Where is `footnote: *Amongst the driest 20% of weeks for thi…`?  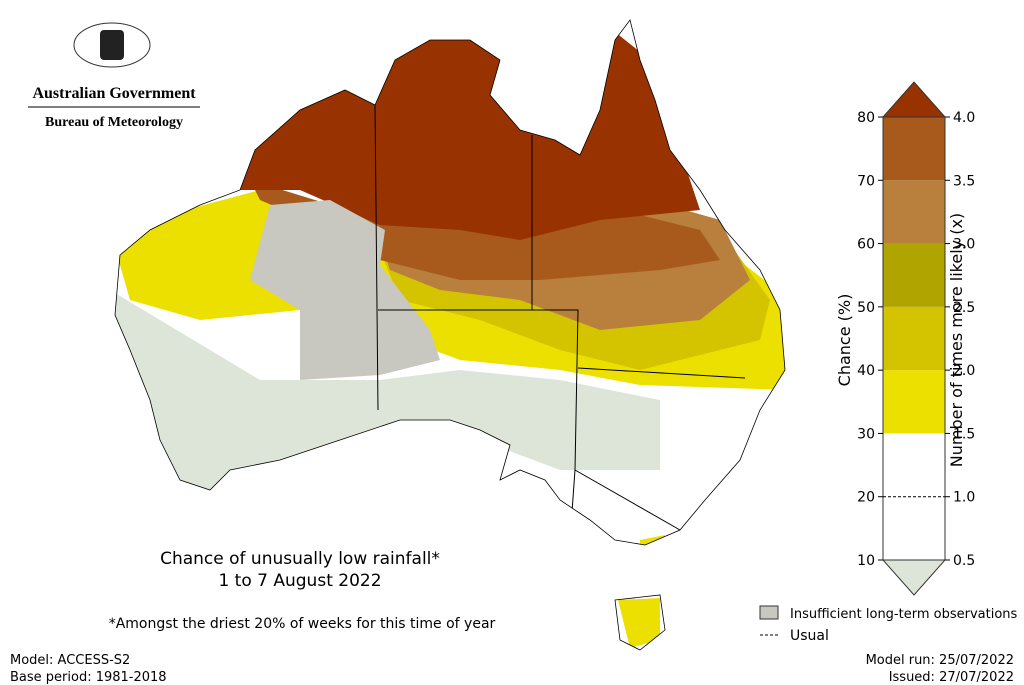 footnote: *Amongst the driest 20% of weeks for thi… is located at coordinates (302, 624).